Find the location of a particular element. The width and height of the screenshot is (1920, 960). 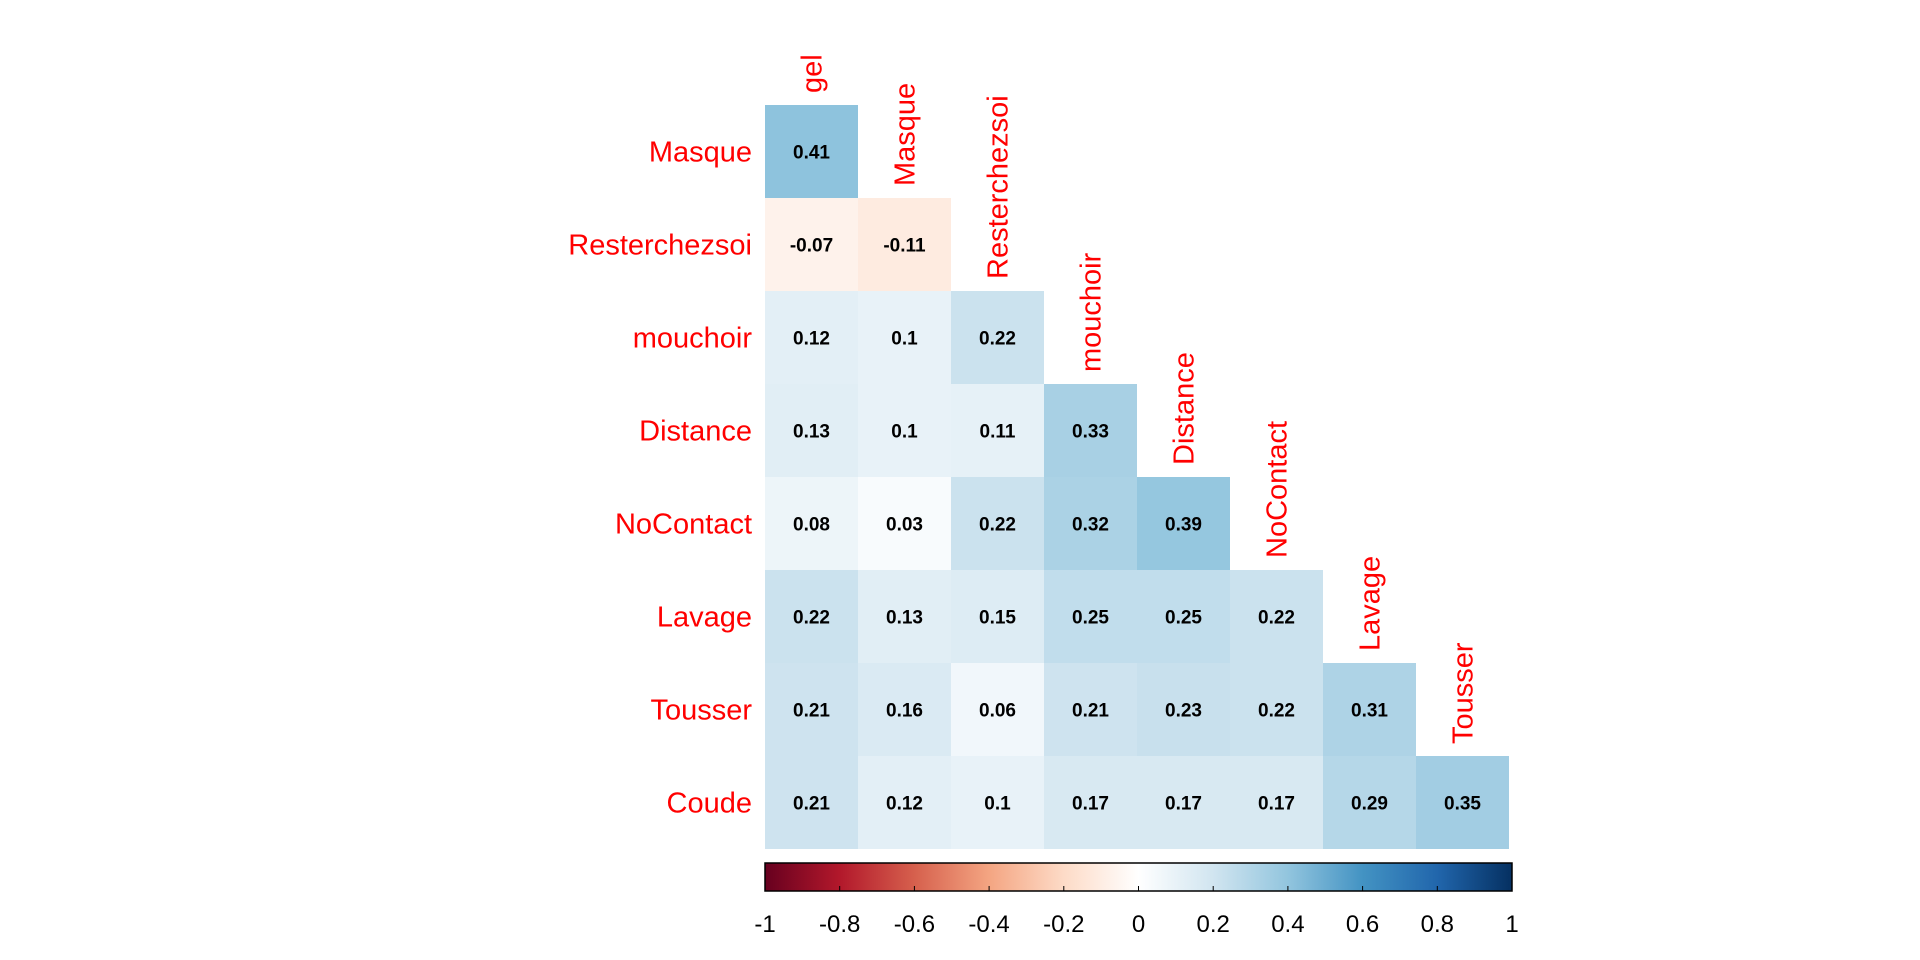

heatmap-cell-mouchoir-Resterchezsoi is located at coordinates (997, 337).